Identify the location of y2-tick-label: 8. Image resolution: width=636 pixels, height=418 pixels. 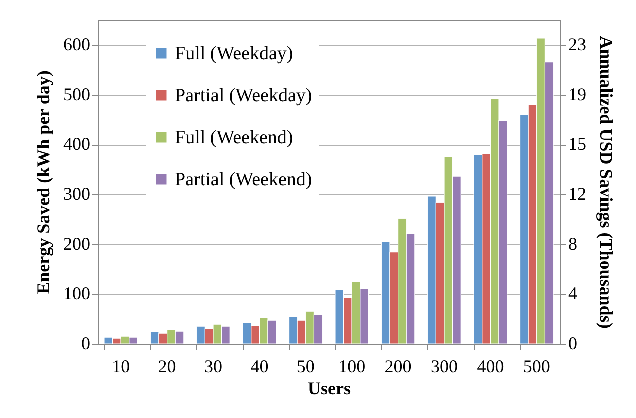
(573, 244).